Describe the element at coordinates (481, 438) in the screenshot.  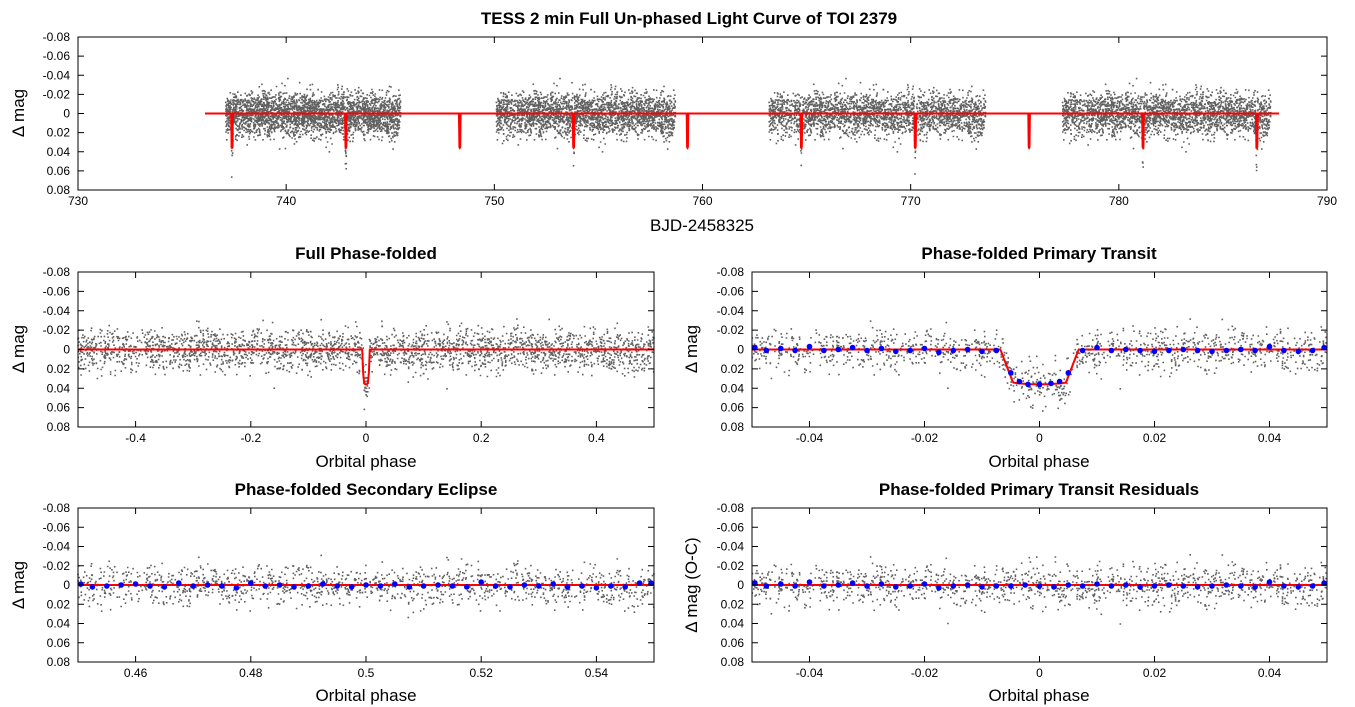
I see `x-tick-label: 0.2` at that location.